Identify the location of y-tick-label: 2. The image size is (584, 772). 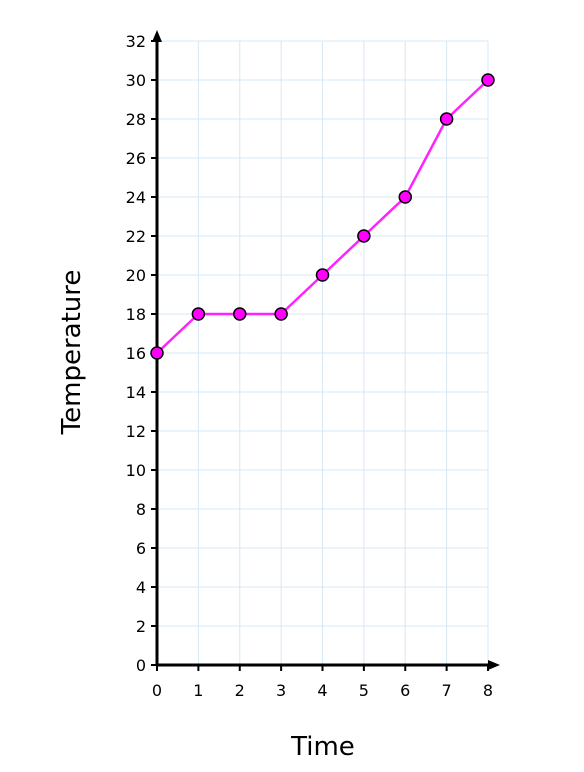
(141, 626).